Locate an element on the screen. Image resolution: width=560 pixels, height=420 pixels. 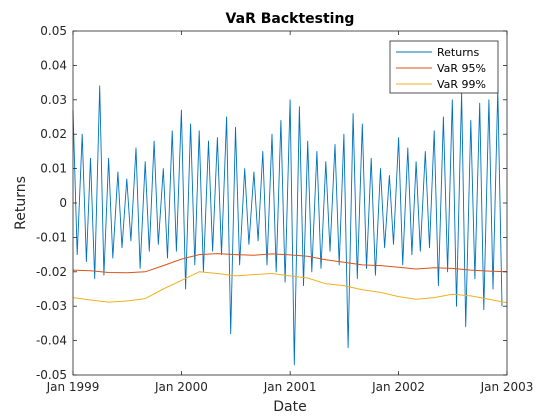
chart-title: VaR Backtesting is located at coordinates (290, 19).